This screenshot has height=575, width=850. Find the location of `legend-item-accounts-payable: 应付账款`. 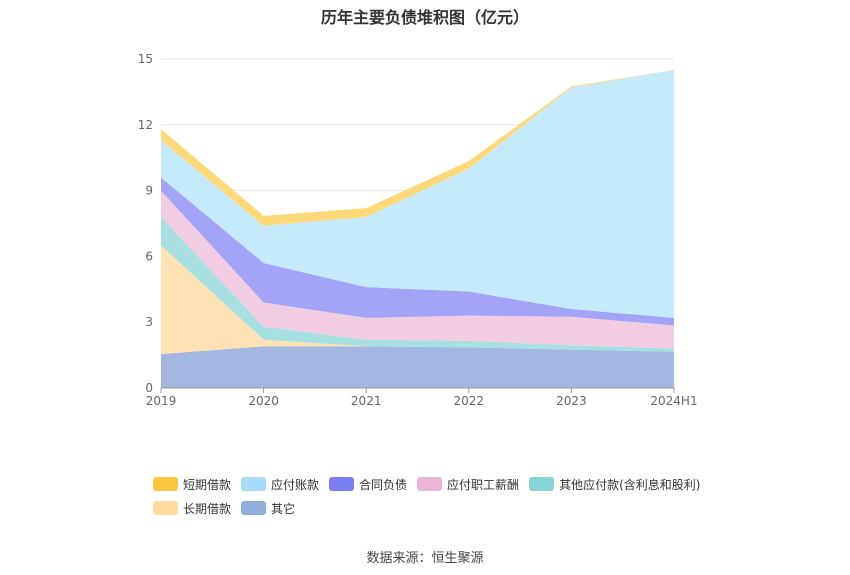

legend-item-accounts-payable: 应付账款 is located at coordinates (280, 484).